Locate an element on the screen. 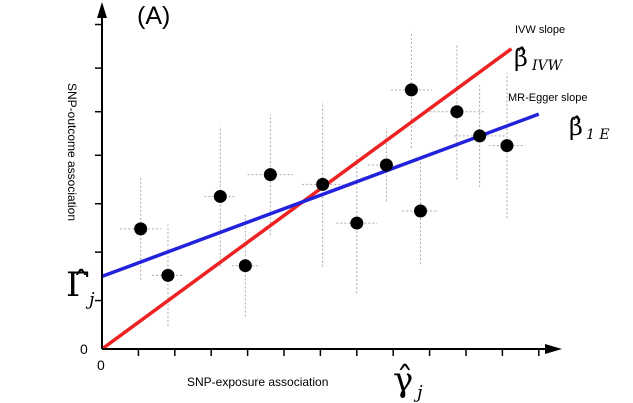 The height and width of the screenshot is (403, 633). egger-slope-label: MR-Egger slope is located at coordinates (547, 98).